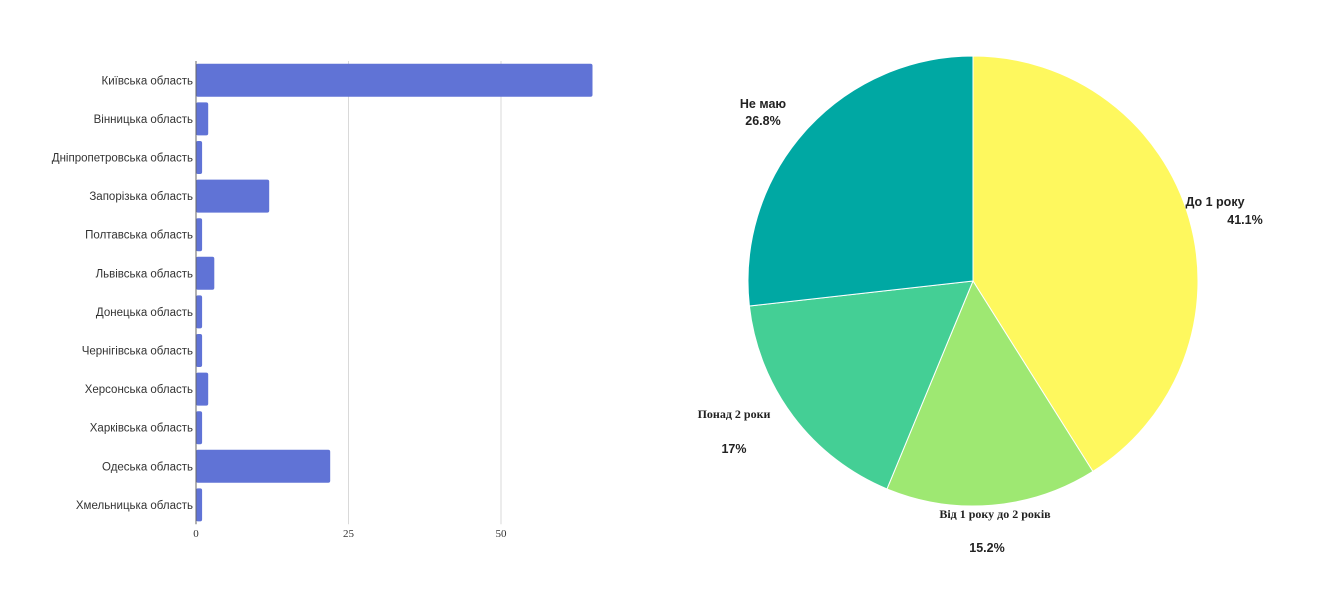 This screenshot has height=607, width=1339. I want to click on category-label: Донецька область, so click(144, 313).